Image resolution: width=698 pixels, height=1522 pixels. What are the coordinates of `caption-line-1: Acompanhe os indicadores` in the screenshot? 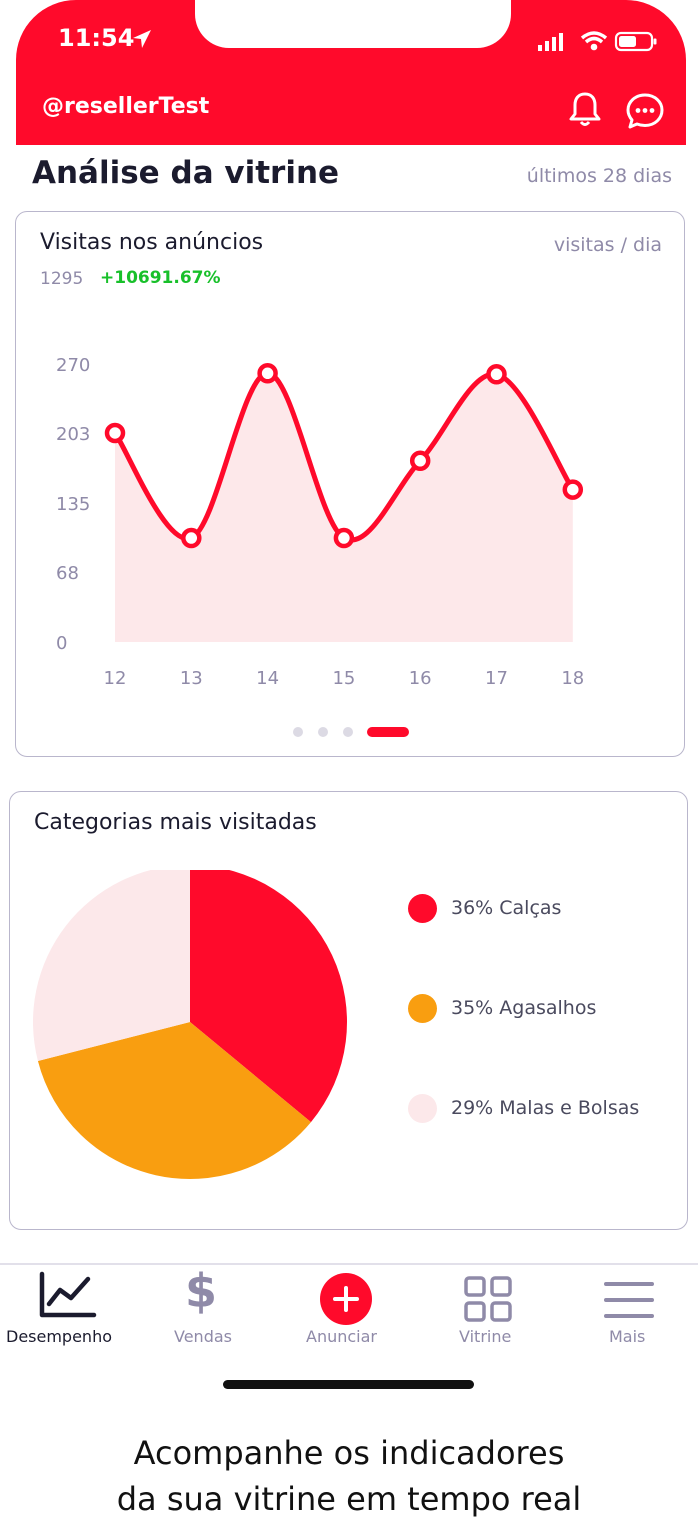 It's located at (349, 1453).